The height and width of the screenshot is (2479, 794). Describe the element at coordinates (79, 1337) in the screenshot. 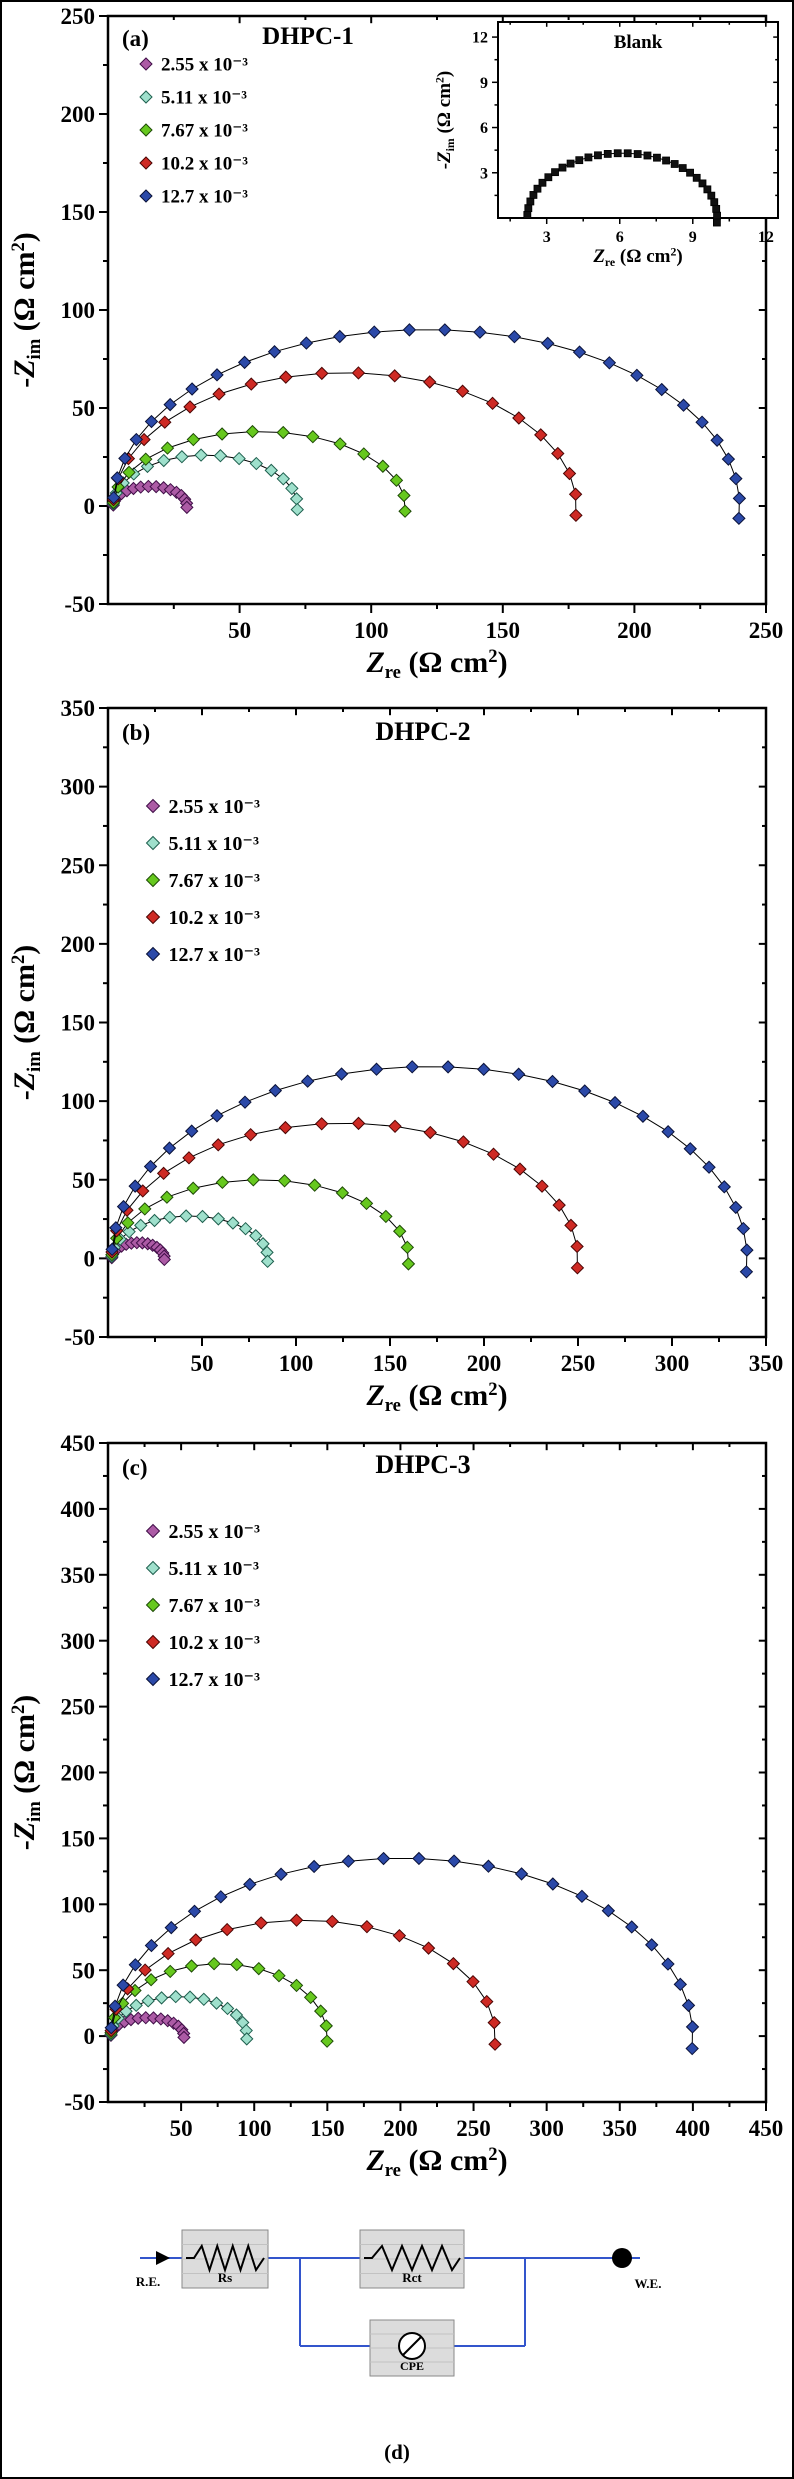

I see `y-tick-label: -50` at that location.